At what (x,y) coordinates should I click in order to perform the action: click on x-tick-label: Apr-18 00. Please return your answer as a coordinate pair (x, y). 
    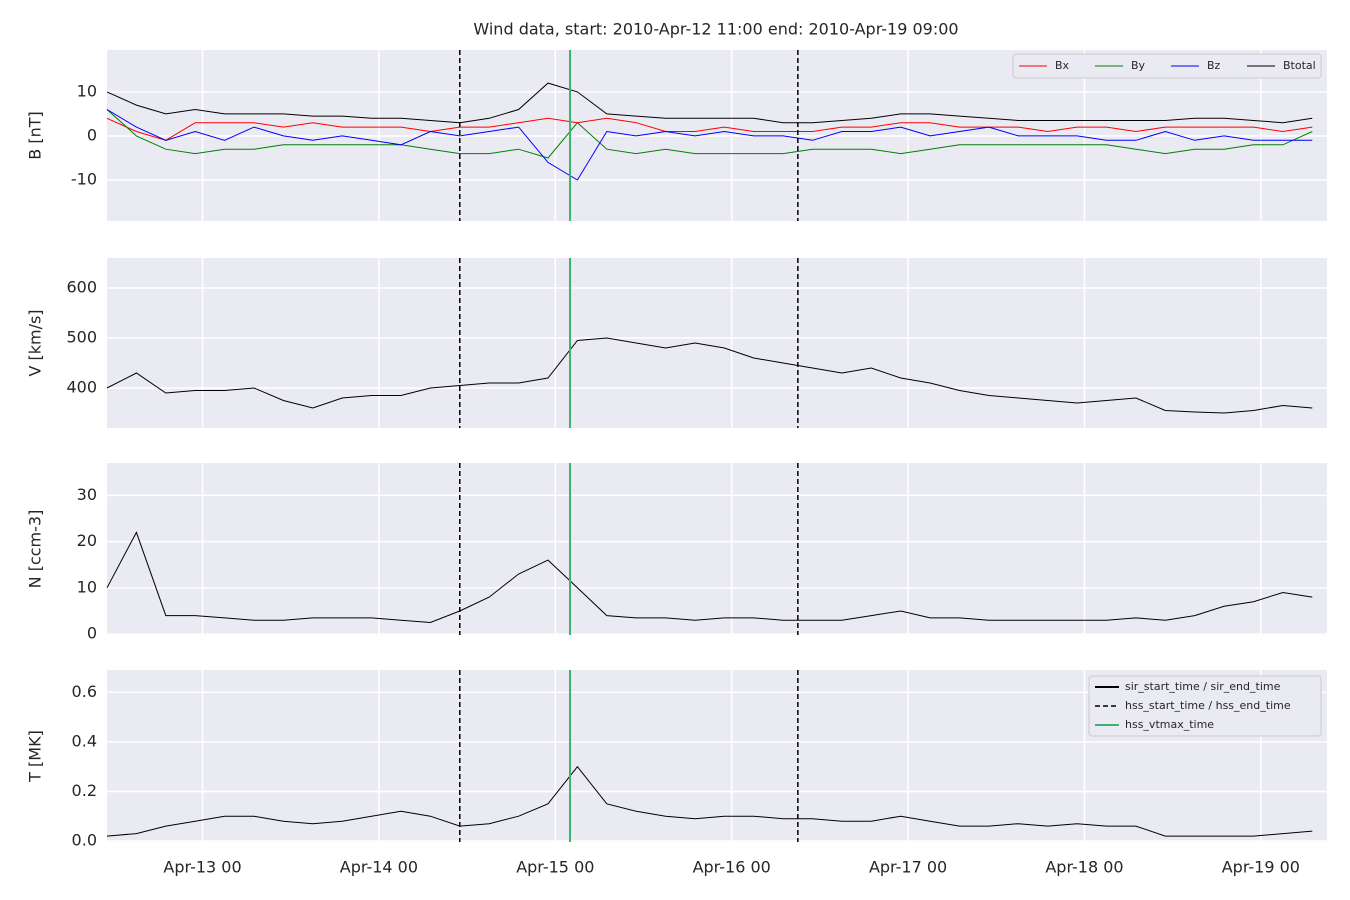
    Looking at the image, I should click on (1084, 867).